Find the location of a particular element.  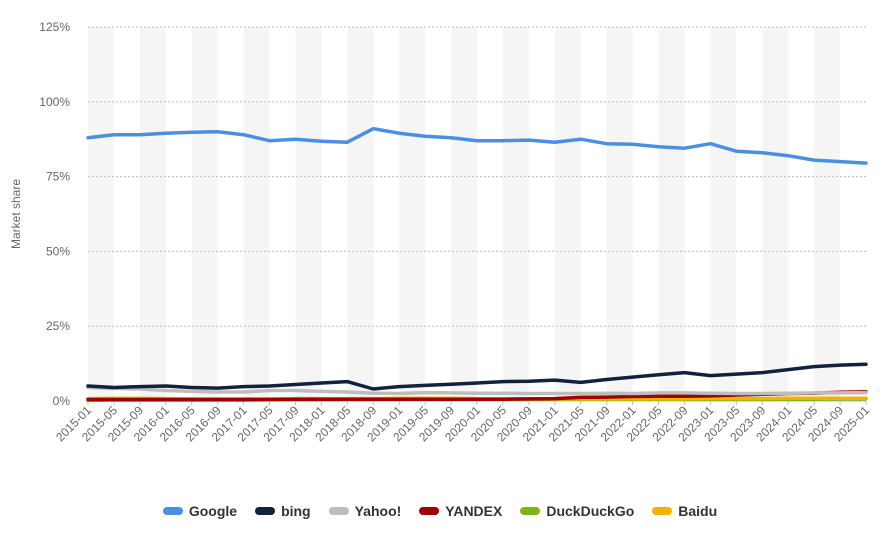

y-axis: 0% 25% 50% 75% 100% 125% is located at coordinates (54, 214).